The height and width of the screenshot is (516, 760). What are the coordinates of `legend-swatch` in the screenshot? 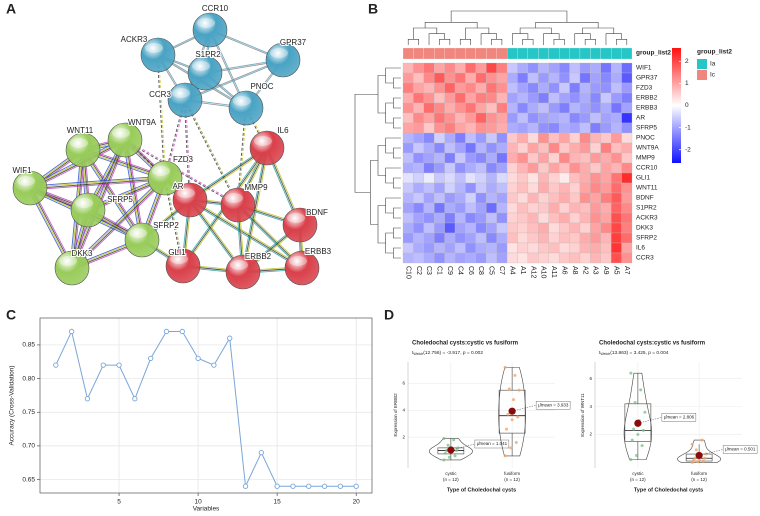 It's located at (702, 64).